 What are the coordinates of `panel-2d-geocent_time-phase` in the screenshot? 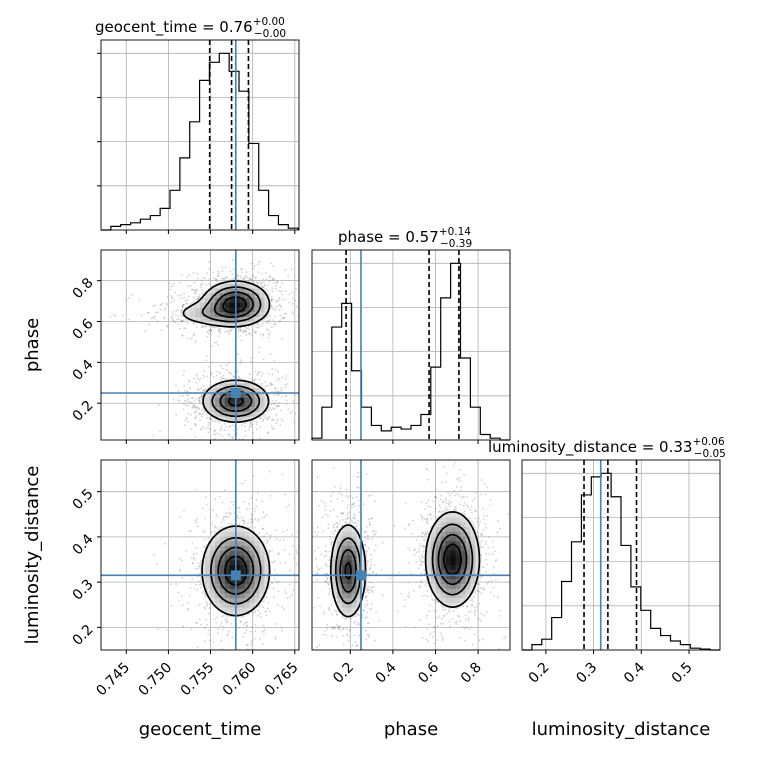 It's located at (198, 346).